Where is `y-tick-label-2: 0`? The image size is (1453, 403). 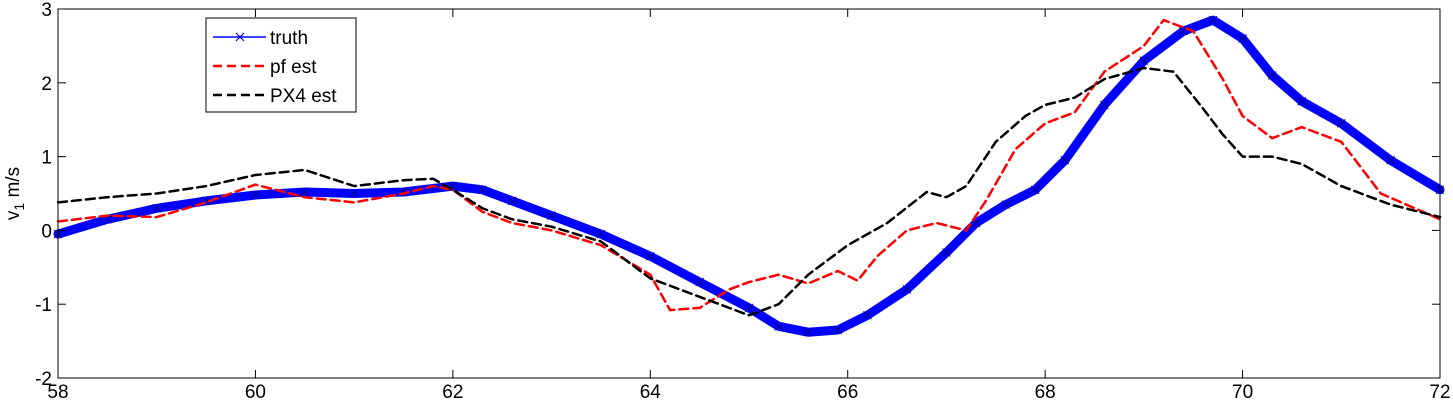
y-tick-label-2: 0 is located at coordinates (46, 231).